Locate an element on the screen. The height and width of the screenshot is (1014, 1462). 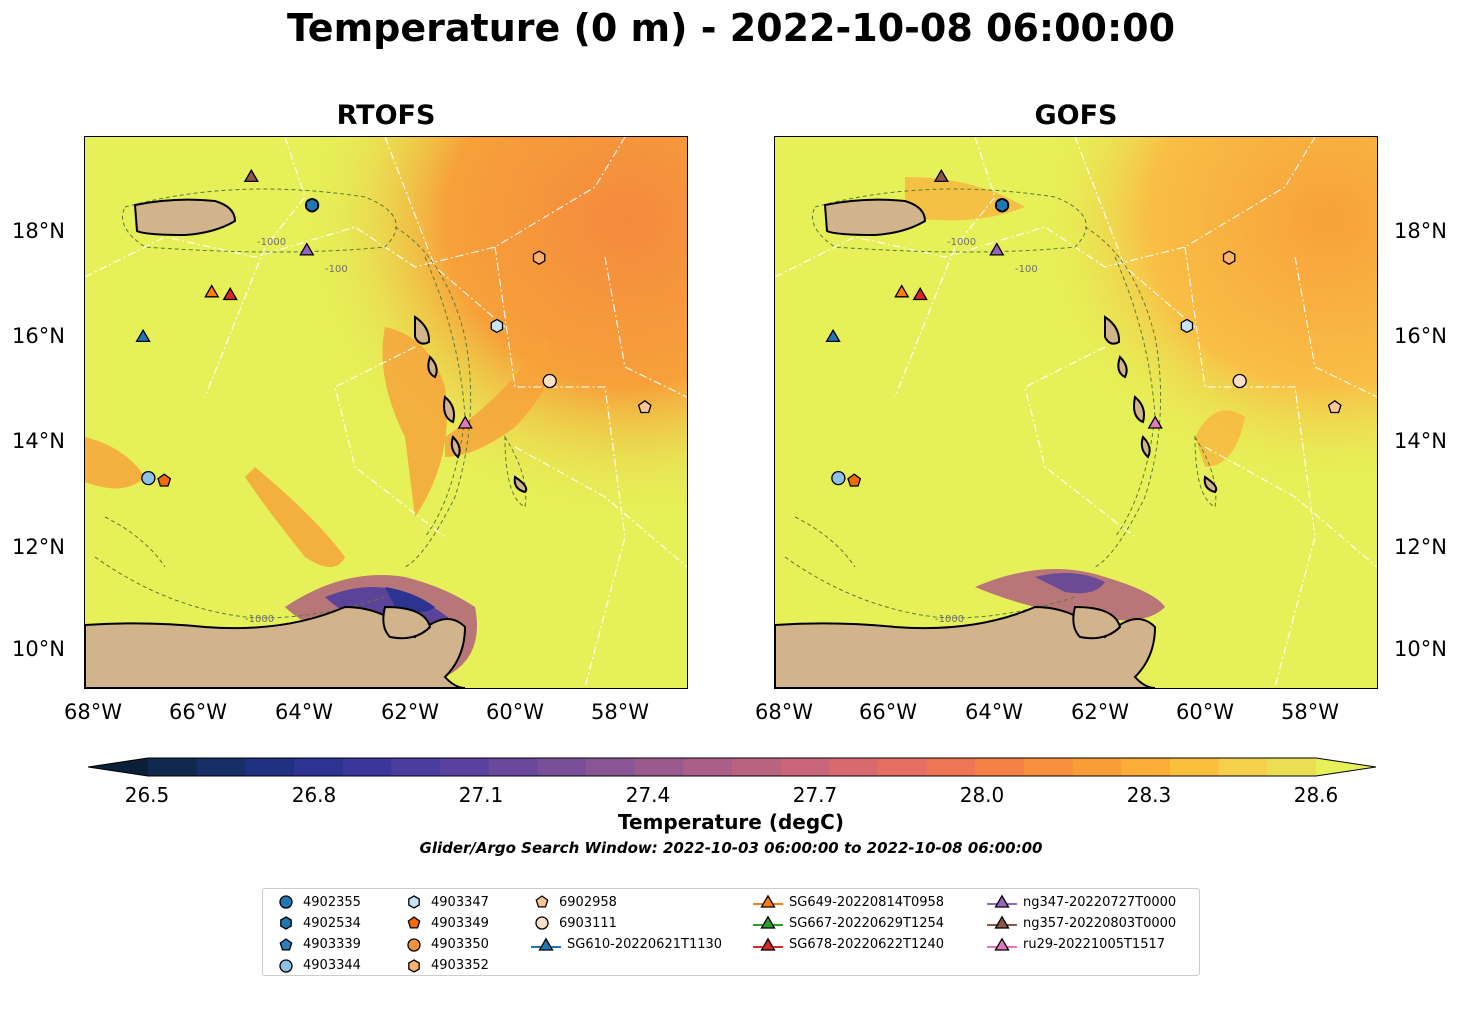
guadeloupe-land is located at coordinates (422, 330).